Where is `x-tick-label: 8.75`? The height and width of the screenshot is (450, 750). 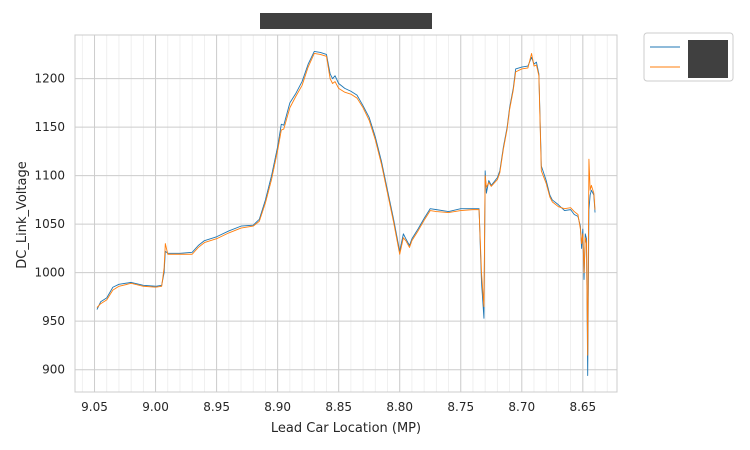
x-tick-label: 8.75 is located at coordinates (460, 407).